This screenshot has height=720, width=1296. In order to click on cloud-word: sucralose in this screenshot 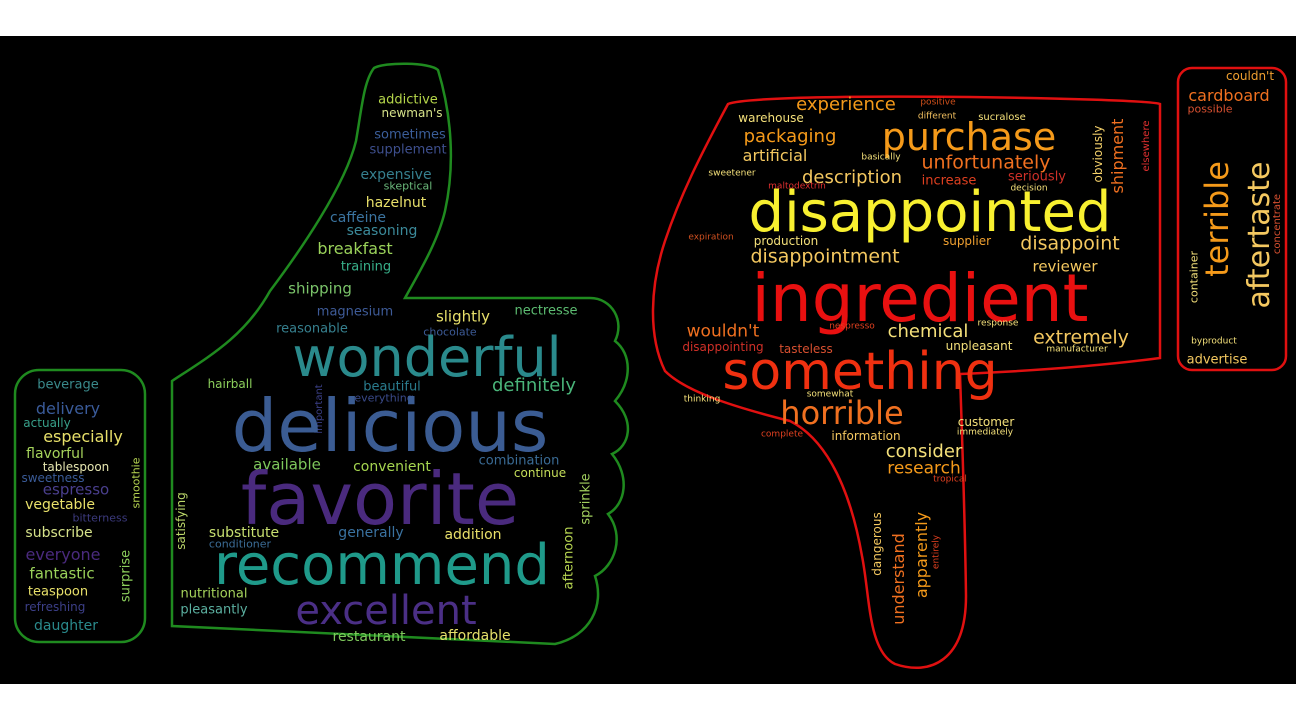, I will do `click(1002, 117)`.